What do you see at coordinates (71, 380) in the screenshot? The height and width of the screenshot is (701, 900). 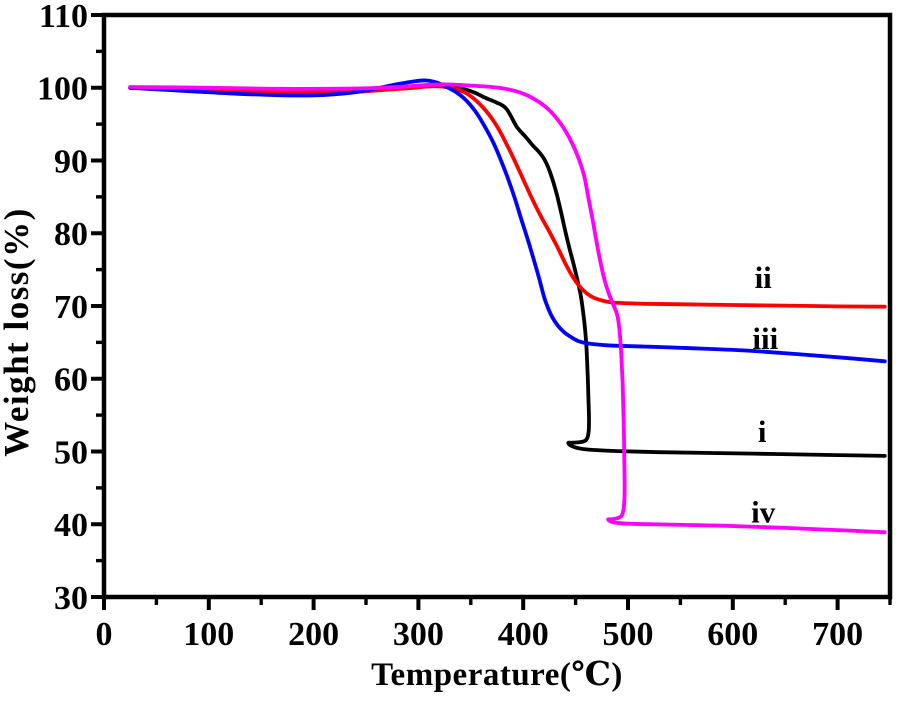 I see `y-axis-tick-label: 60` at bounding box center [71, 380].